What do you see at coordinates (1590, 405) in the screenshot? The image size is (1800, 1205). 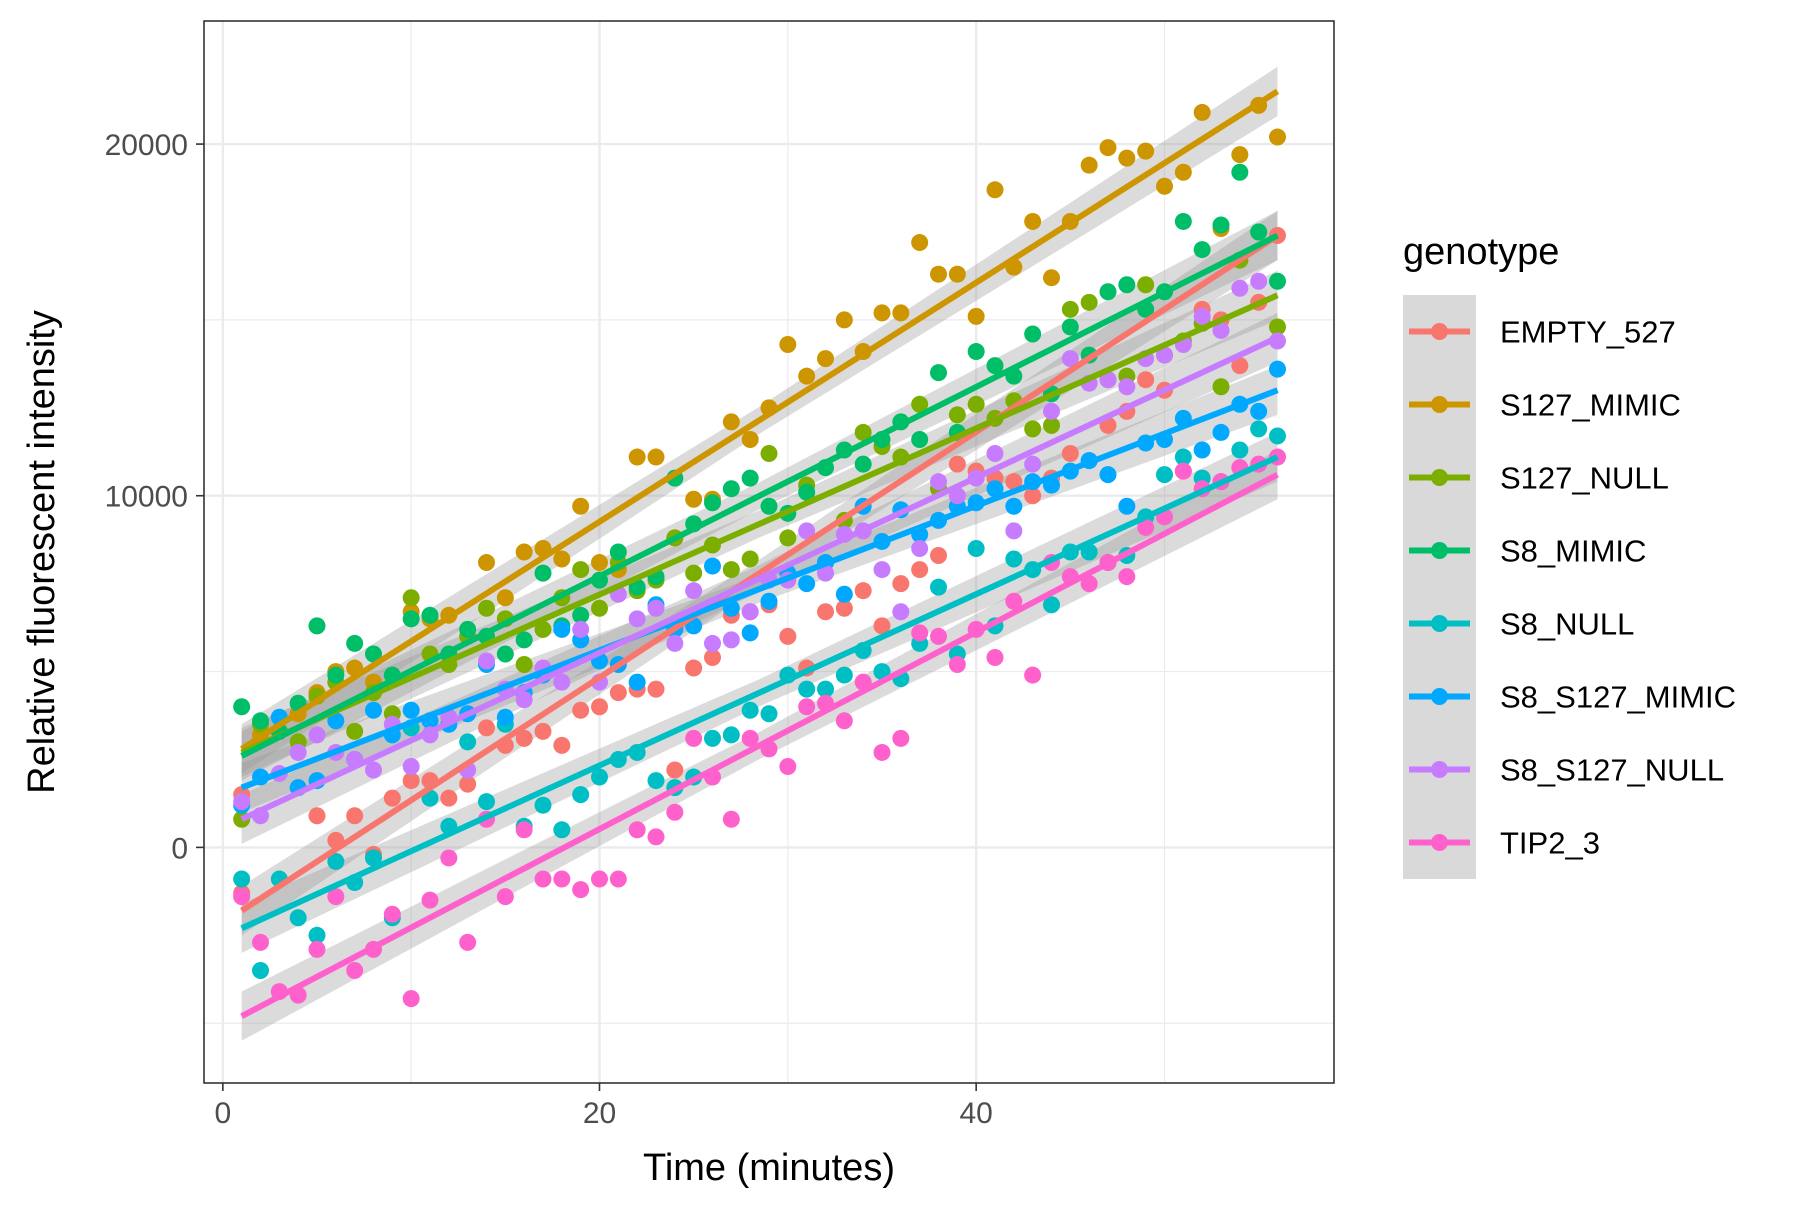 I see `legend-label-s127-mimic: S127_MIMIC` at bounding box center [1590, 405].